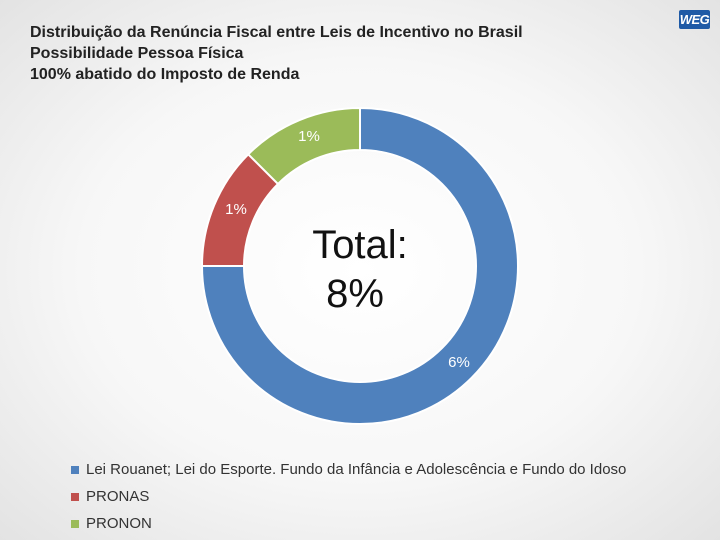 The image size is (720, 540). What do you see at coordinates (459, 362) in the screenshot?
I see `data-label-lei-rouanet: 6%` at bounding box center [459, 362].